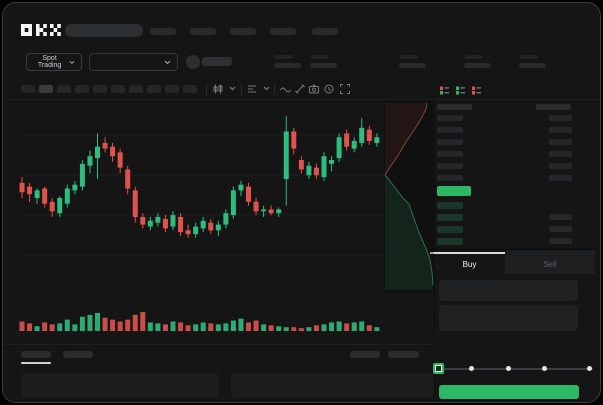  Describe the element at coordinates (476, 90) in the screenshot. I see `book-asks-icon` at that location.